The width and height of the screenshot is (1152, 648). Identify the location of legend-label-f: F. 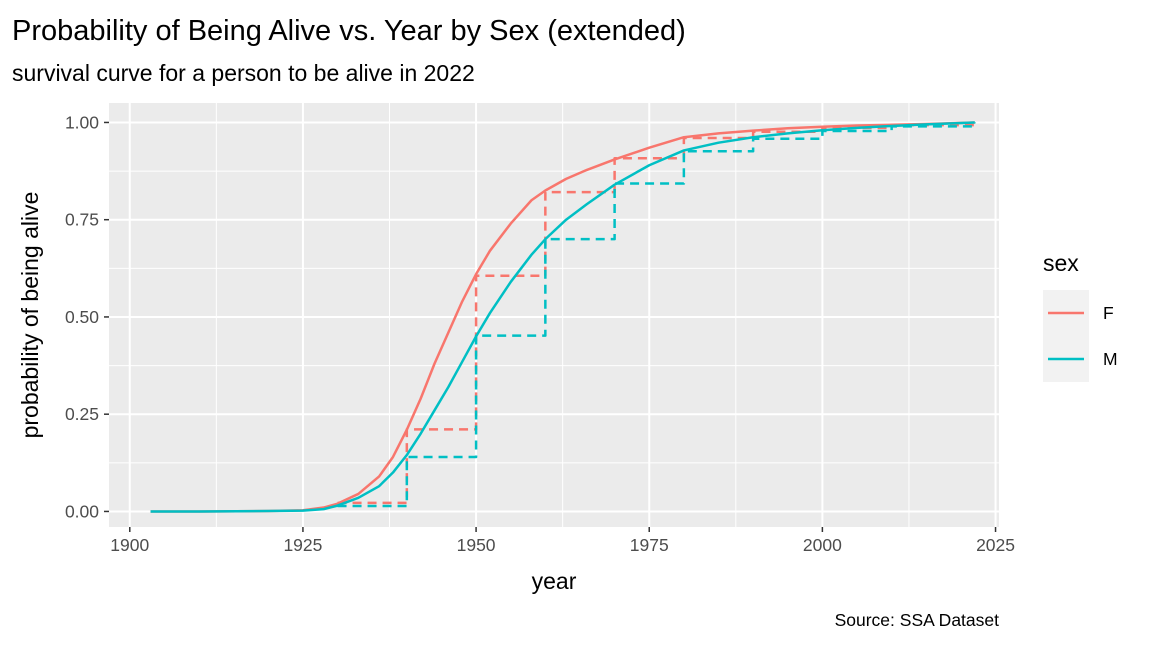
(1108, 313).